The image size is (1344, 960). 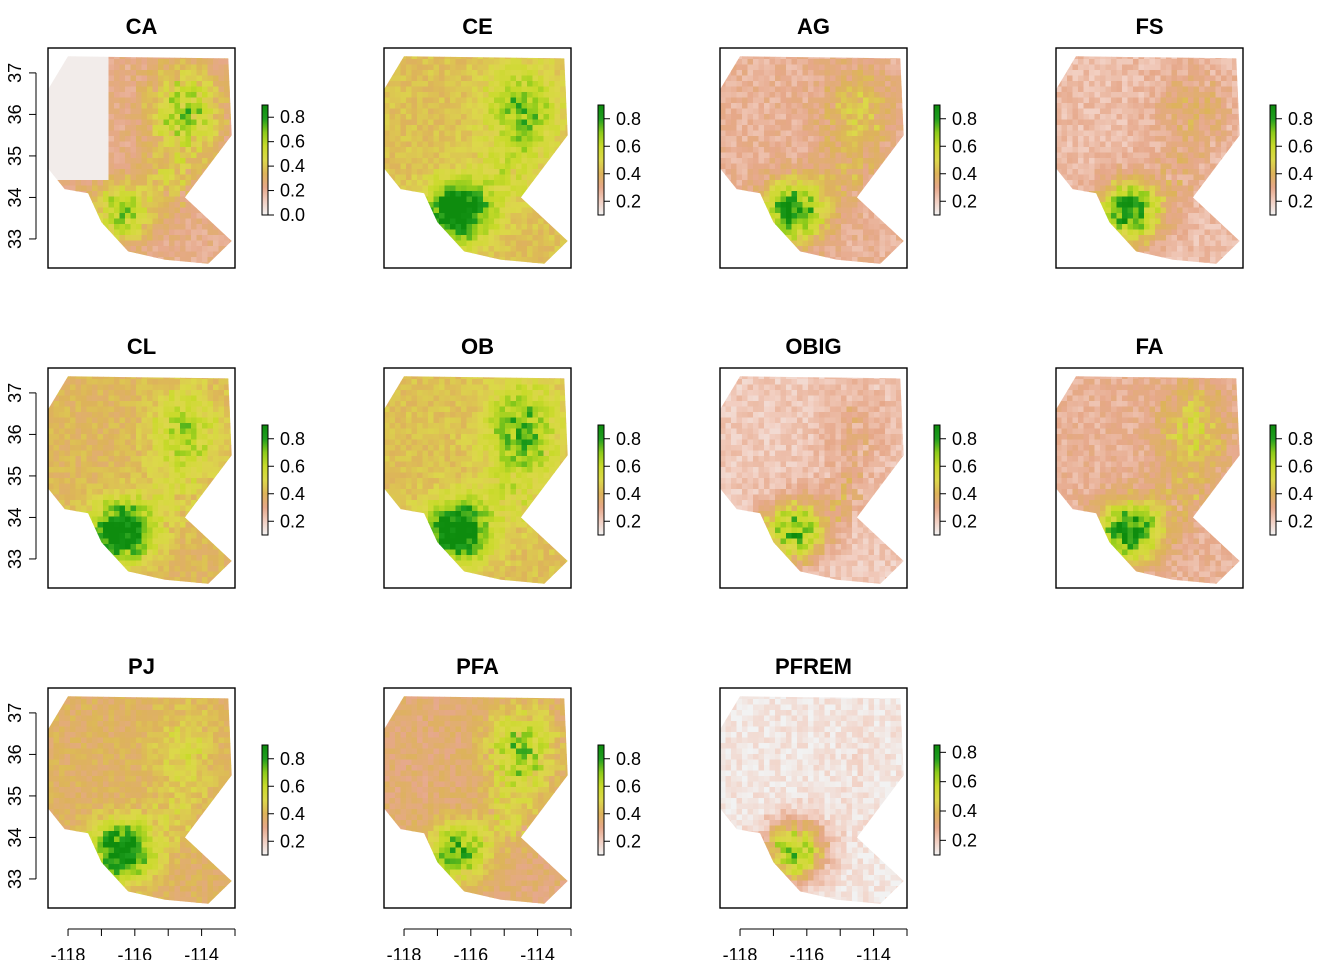 I want to click on color-key-tick-label: 0.0, so click(x=292, y=215).